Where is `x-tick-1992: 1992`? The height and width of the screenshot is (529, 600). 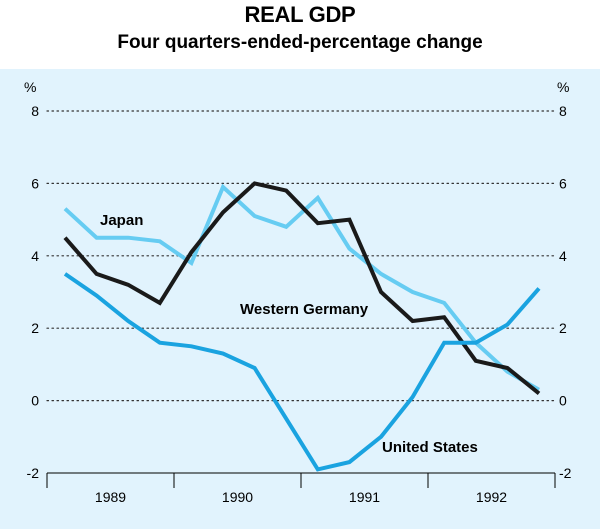
x-tick-1992: 1992 is located at coordinates (491, 497).